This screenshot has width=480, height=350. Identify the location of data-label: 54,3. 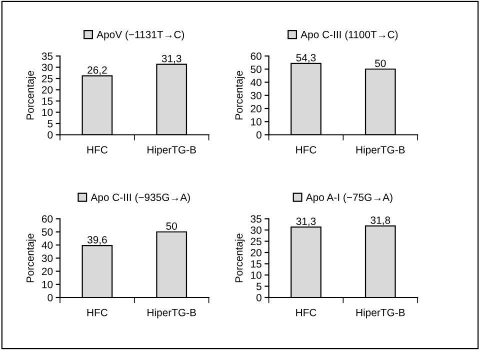
(306, 58).